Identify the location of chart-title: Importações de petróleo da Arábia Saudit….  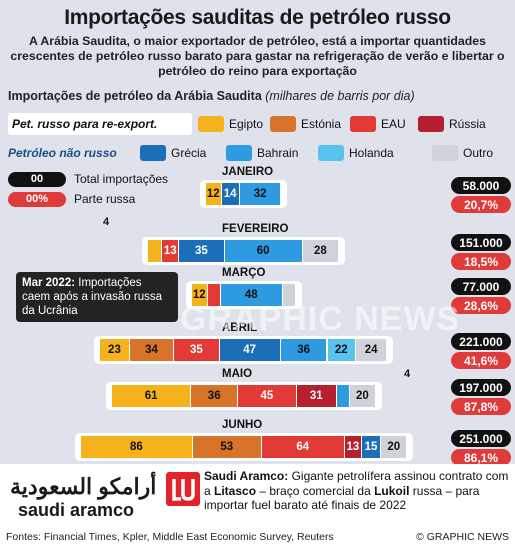
(211, 96).